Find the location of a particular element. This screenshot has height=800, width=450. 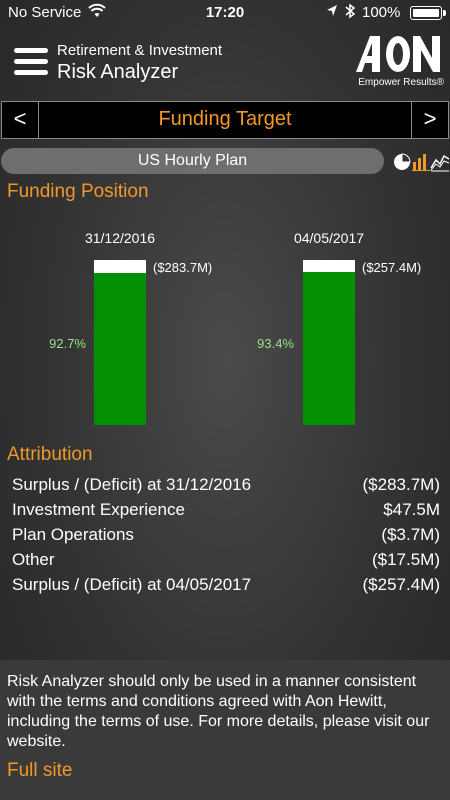

location-arrow-icon is located at coordinates (332, 13).